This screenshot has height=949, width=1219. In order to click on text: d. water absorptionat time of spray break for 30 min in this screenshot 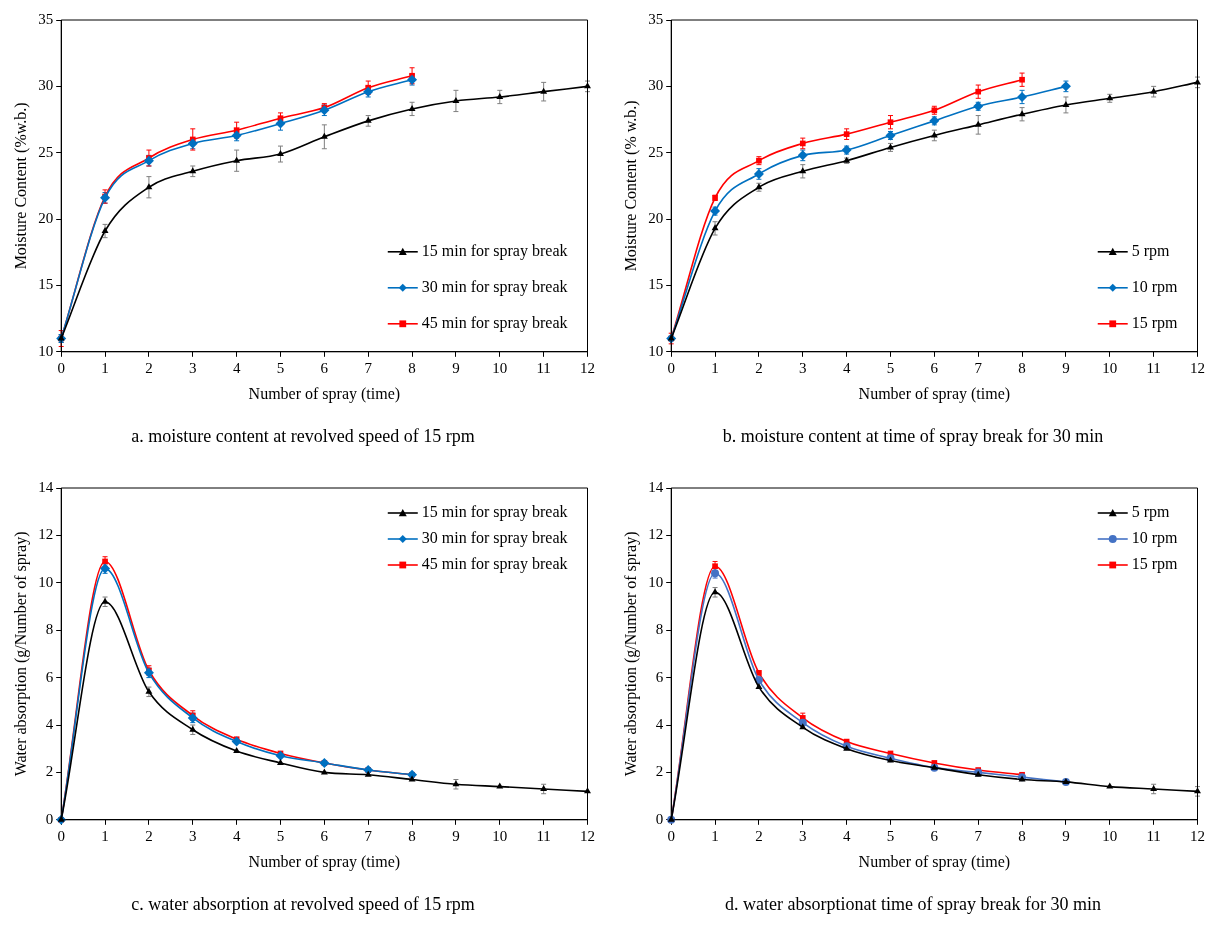, I will do `click(913, 905)`.